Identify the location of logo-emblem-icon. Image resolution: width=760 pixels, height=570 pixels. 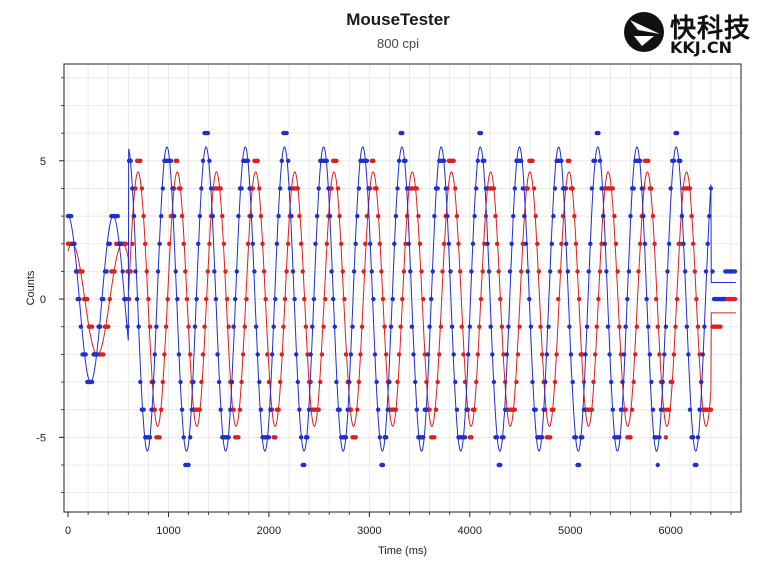
(644, 32).